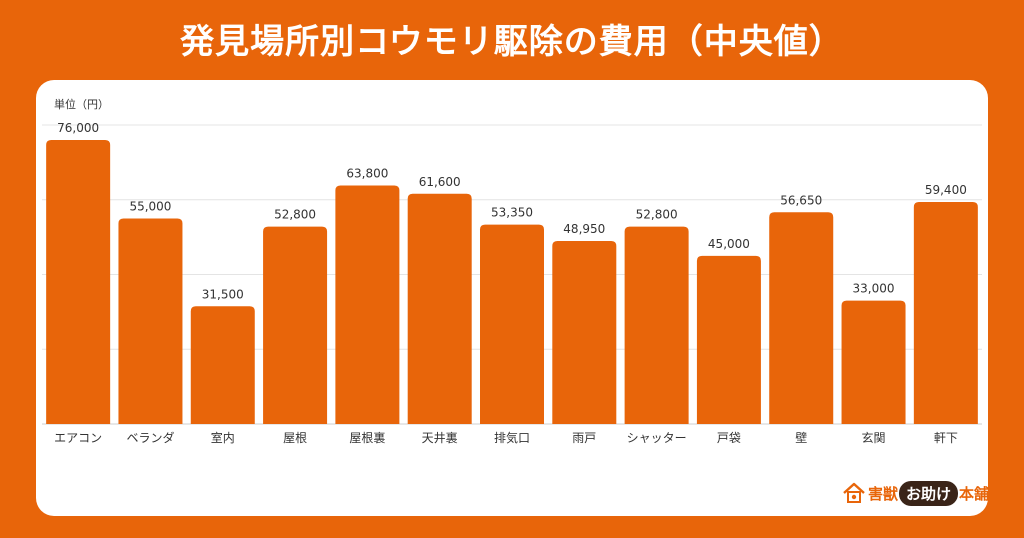  I want to click on value-label: 48,950, so click(584, 229).